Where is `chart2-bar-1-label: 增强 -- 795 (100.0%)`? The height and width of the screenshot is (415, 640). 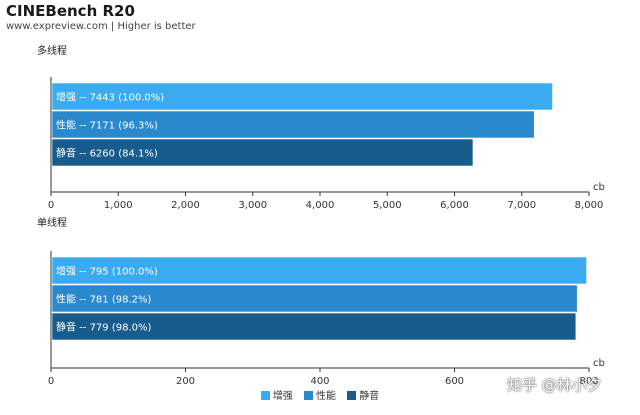 chart2-bar-1-label: 增强 -- 795 (100.0%) is located at coordinates (107, 271).